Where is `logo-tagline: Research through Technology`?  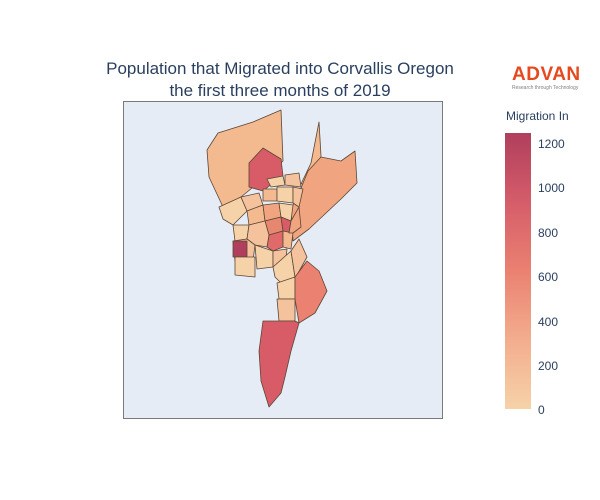 logo-tagline: Research through Technology is located at coordinates (545, 88).